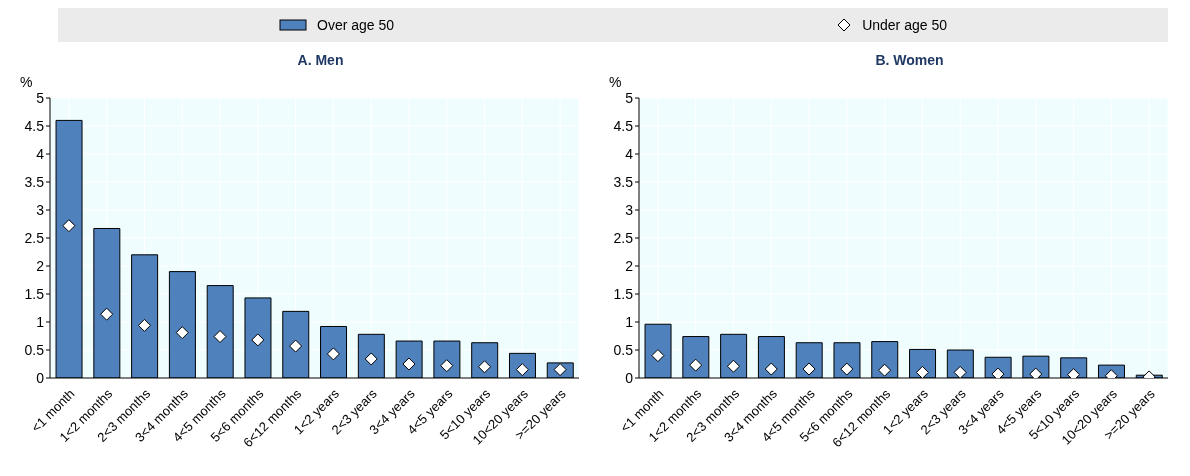 The width and height of the screenshot is (1190, 476). What do you see at coordinates (909, 61) in the screenshot?
I see `chart-title: B. Women` at bounding box center [909, 61].